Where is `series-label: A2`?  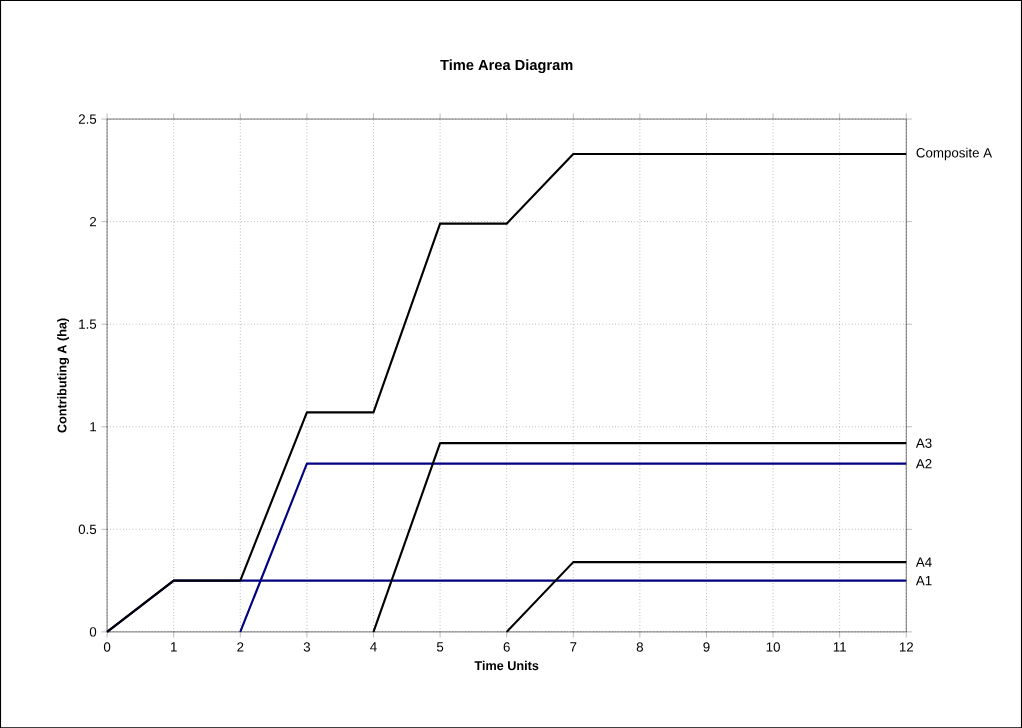 series-label: A2 is located at coordinates (923, 463).